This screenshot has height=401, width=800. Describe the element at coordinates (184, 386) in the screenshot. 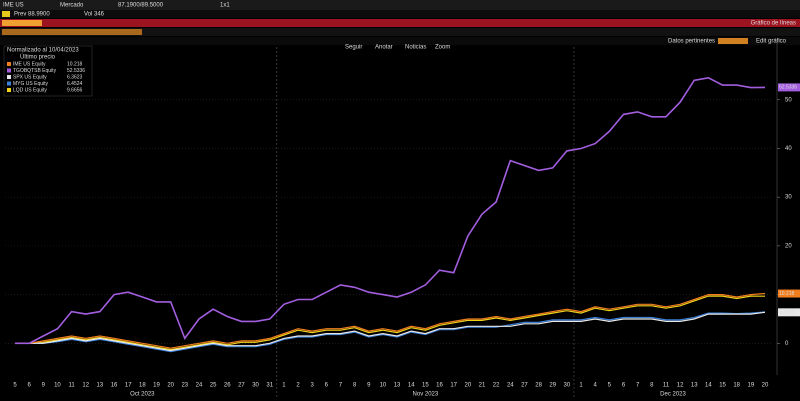

I see `x-tick-label: 23` at that location.